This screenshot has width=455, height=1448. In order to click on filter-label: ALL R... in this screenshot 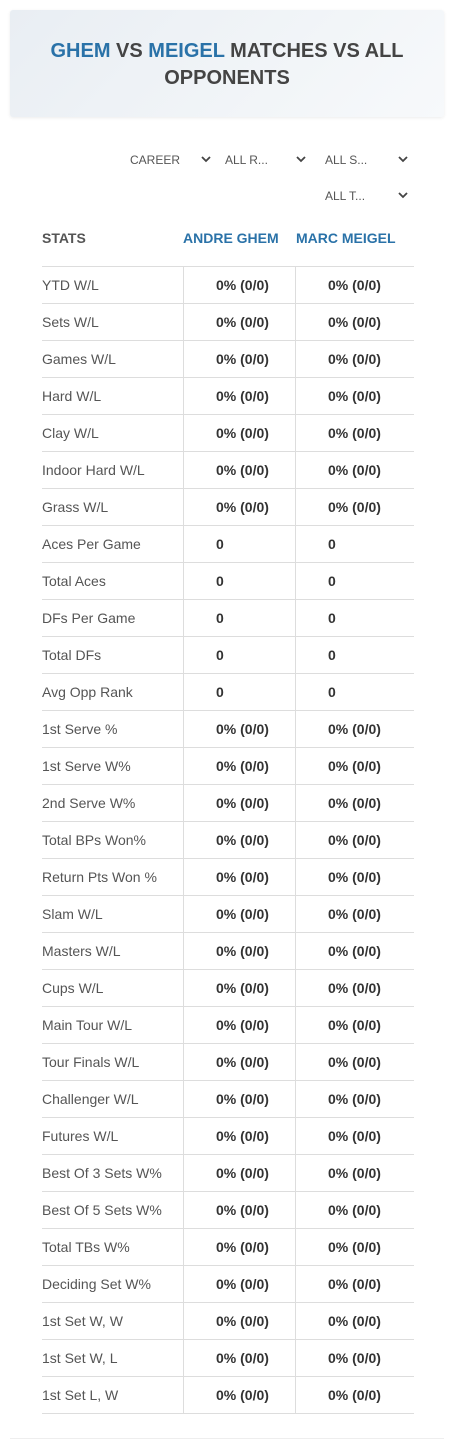, I will do `click(246, 160)`.